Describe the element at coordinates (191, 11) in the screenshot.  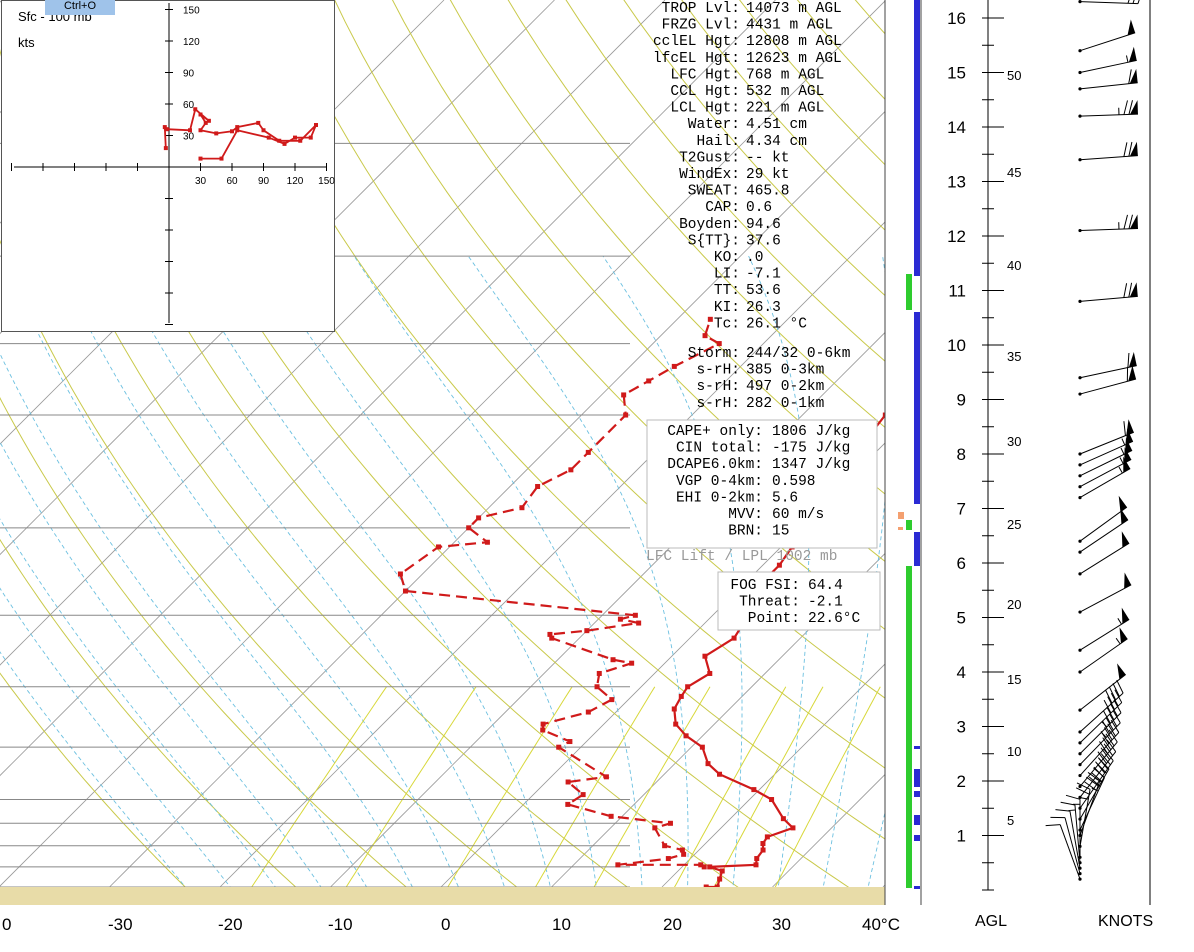
I see `hodo-y-label: 150` at that location.